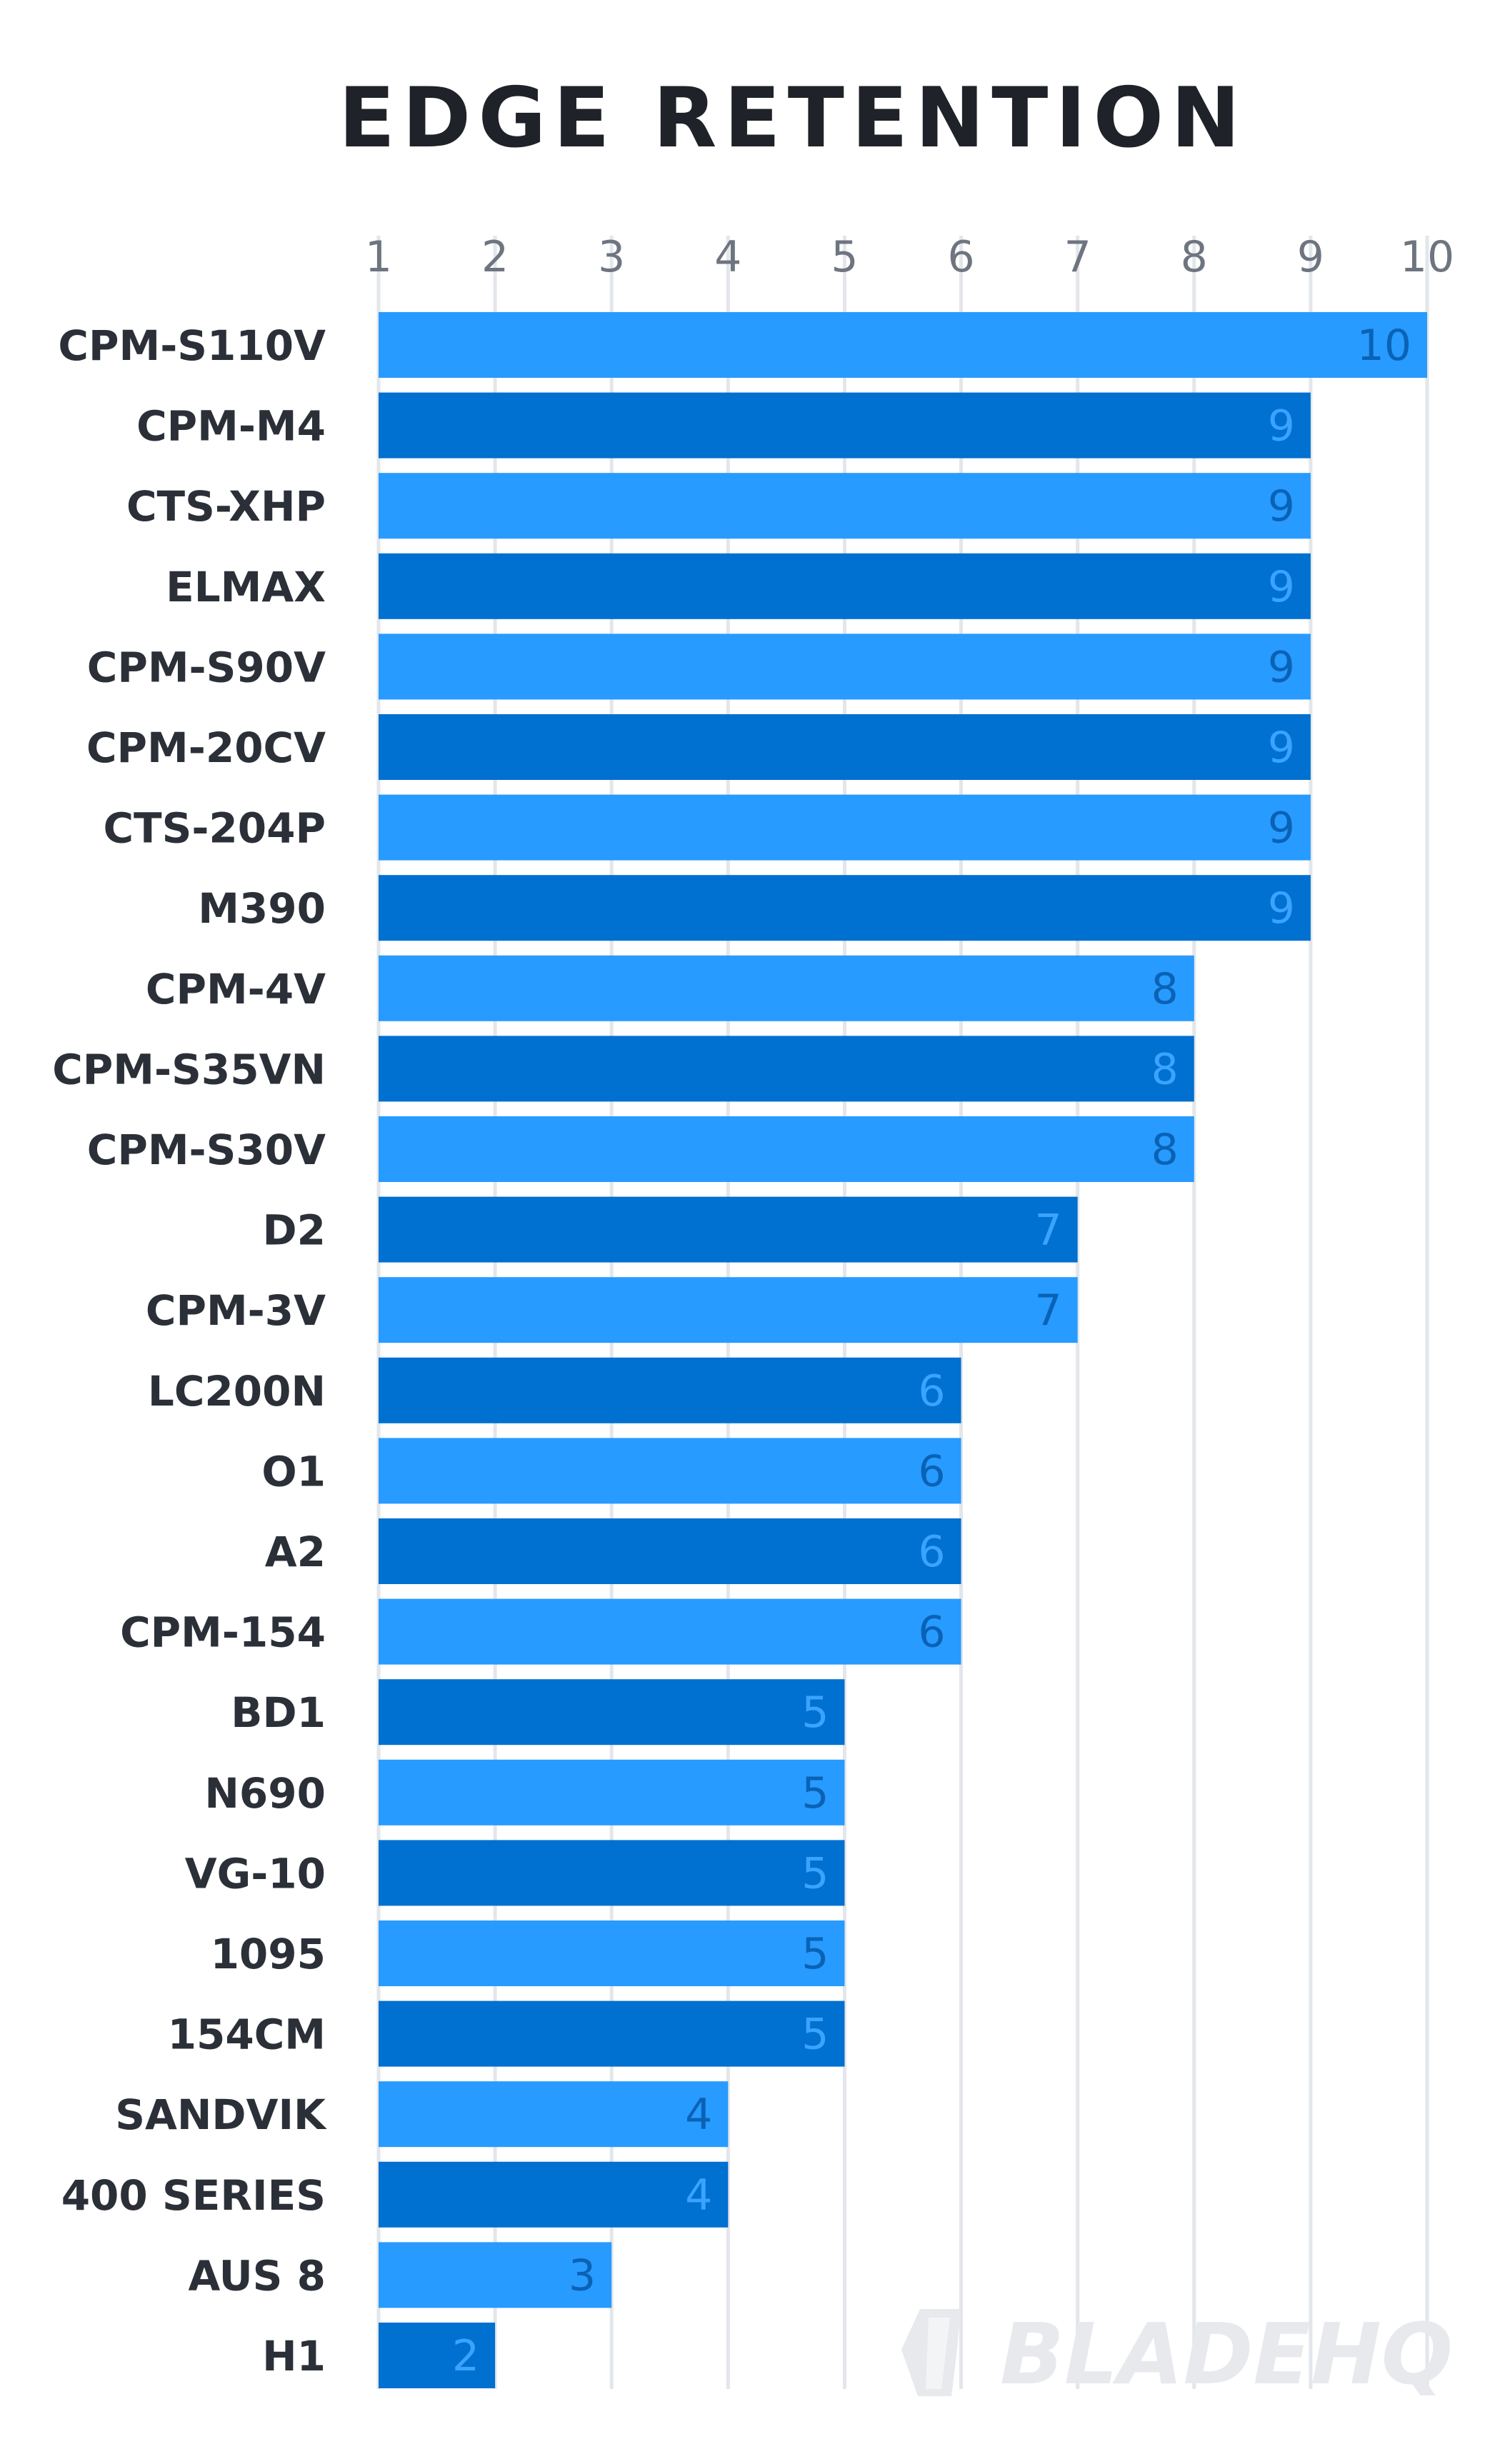  Describe the element at coordinates (294, 1230) in the screenshot. I see `category-label: D2` at that location.